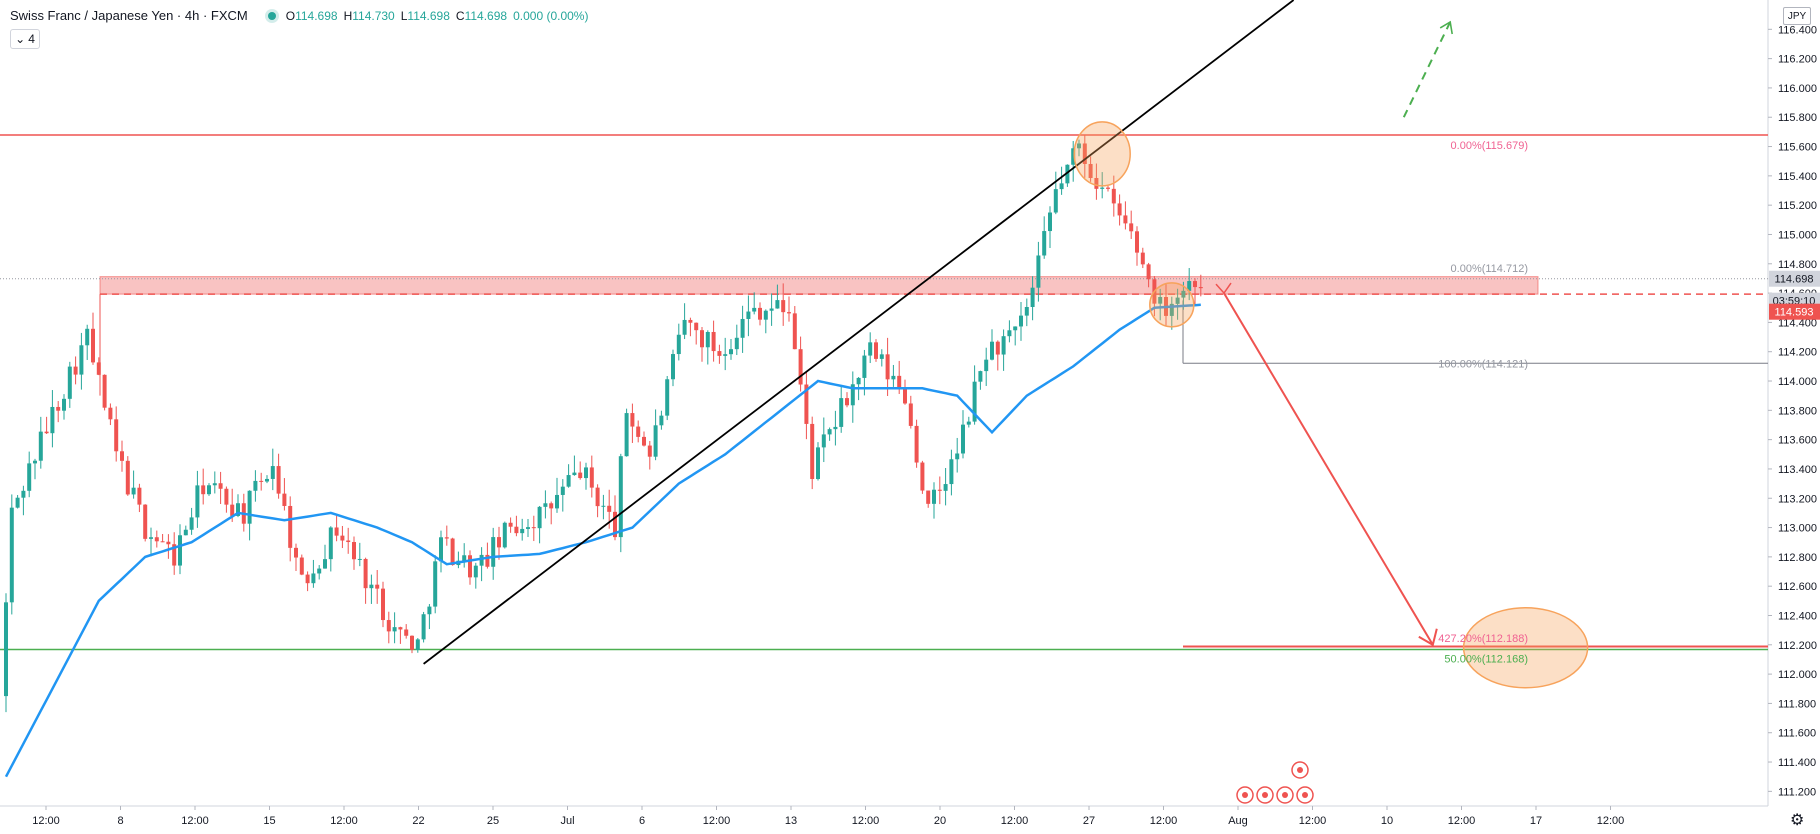  Describe the element at coordinates (1489, 269) in the screenshot. I see `fib-label-zone: 0.00%(114.712)` at that location.